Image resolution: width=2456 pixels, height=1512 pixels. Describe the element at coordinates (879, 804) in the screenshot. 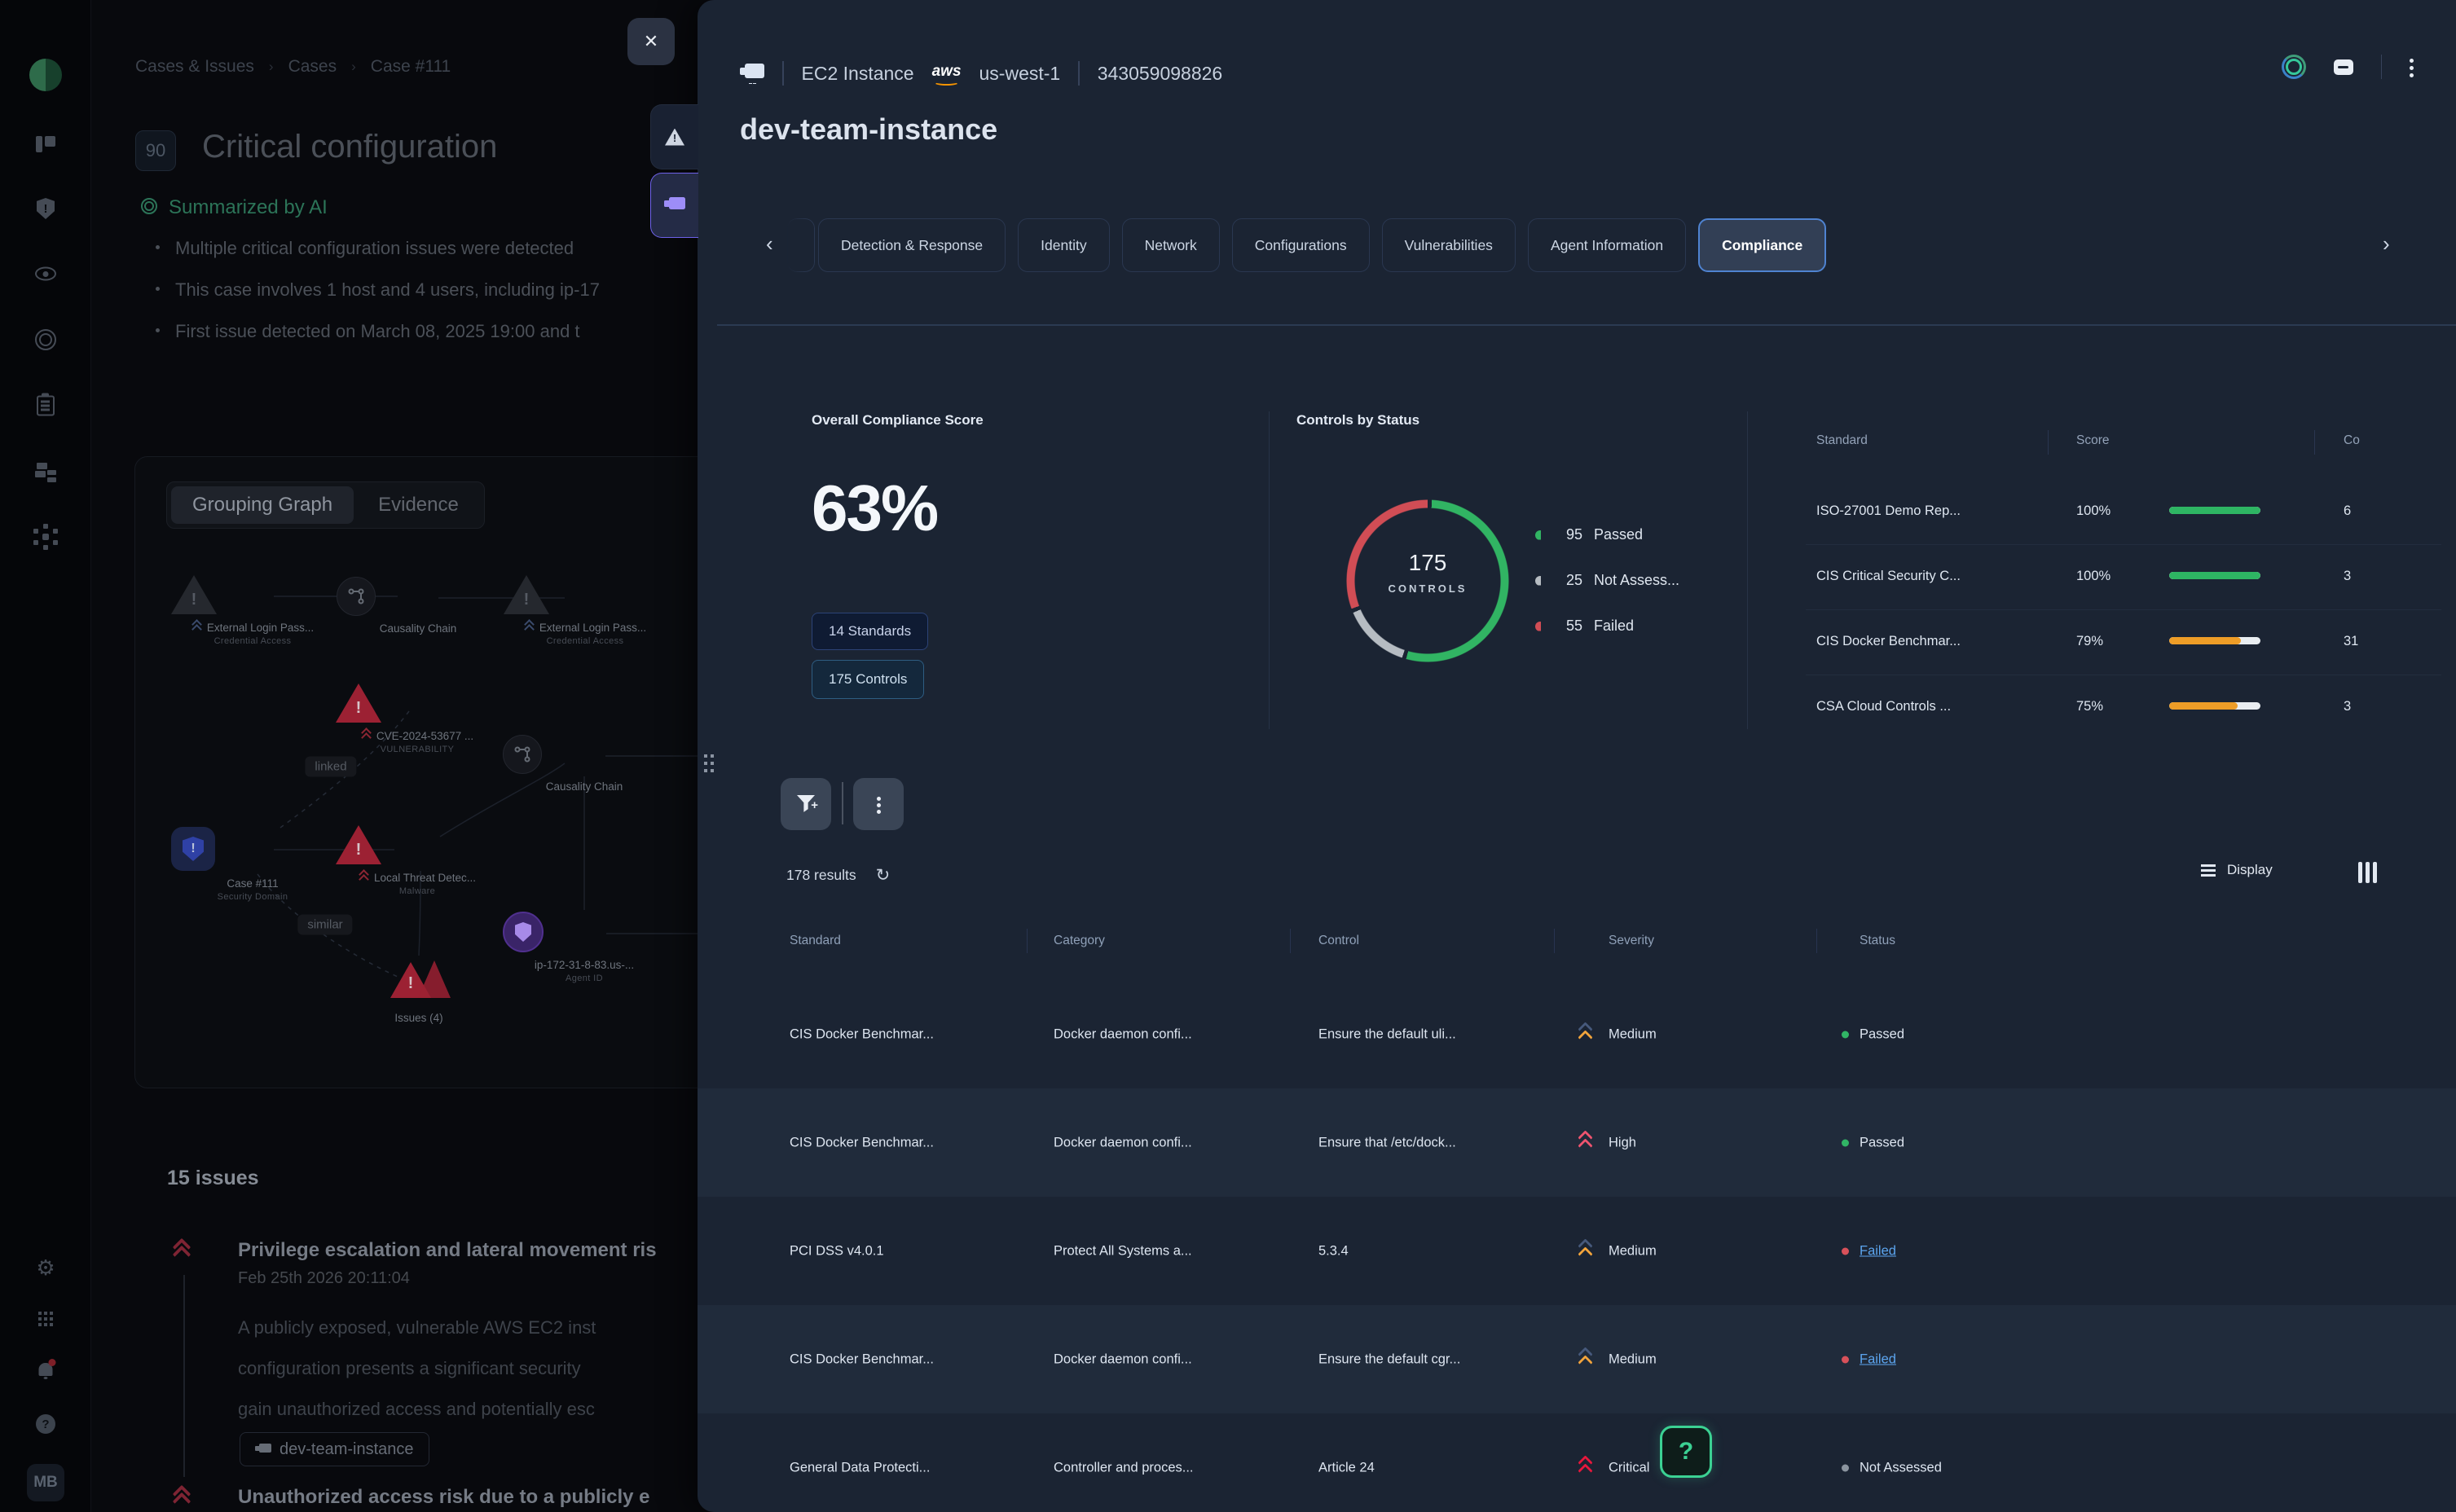

I see `filter-more-button` at that location.